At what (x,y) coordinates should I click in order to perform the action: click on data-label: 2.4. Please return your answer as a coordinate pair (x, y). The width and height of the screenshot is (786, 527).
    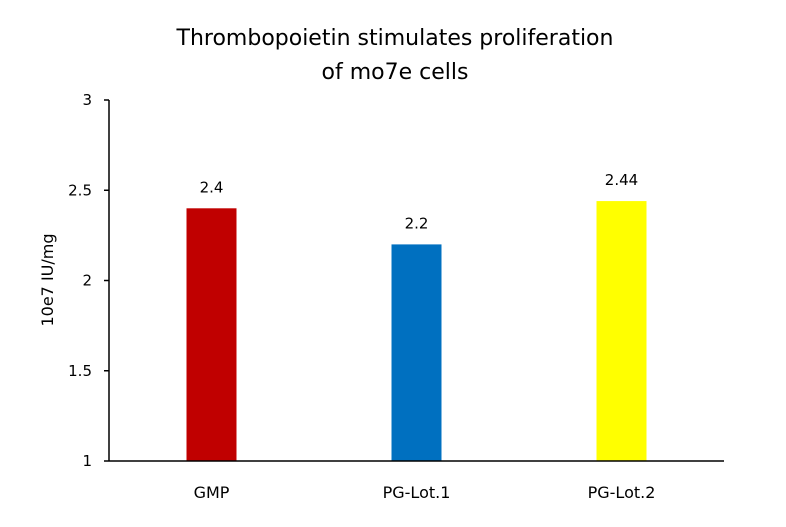
    Looking at the image, I should click on (212, 187).